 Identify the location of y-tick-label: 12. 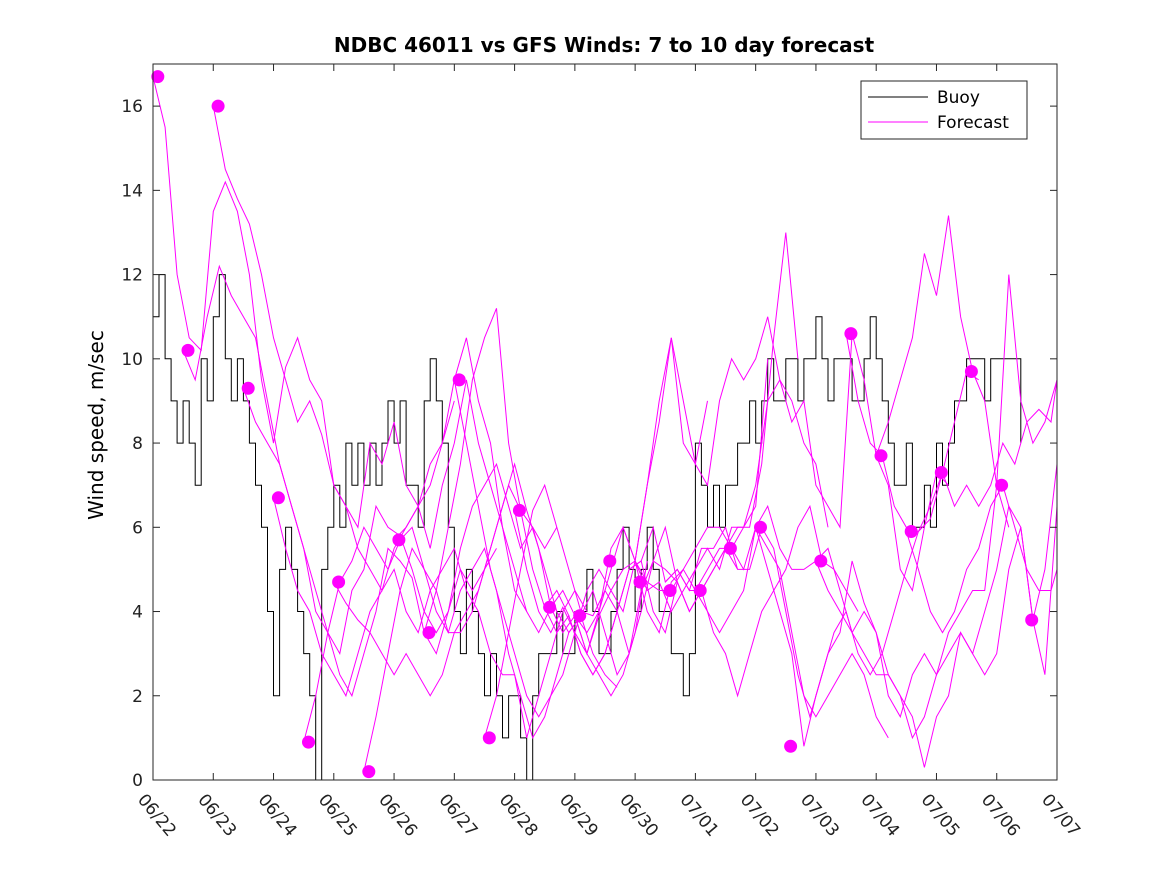
(132, 276).